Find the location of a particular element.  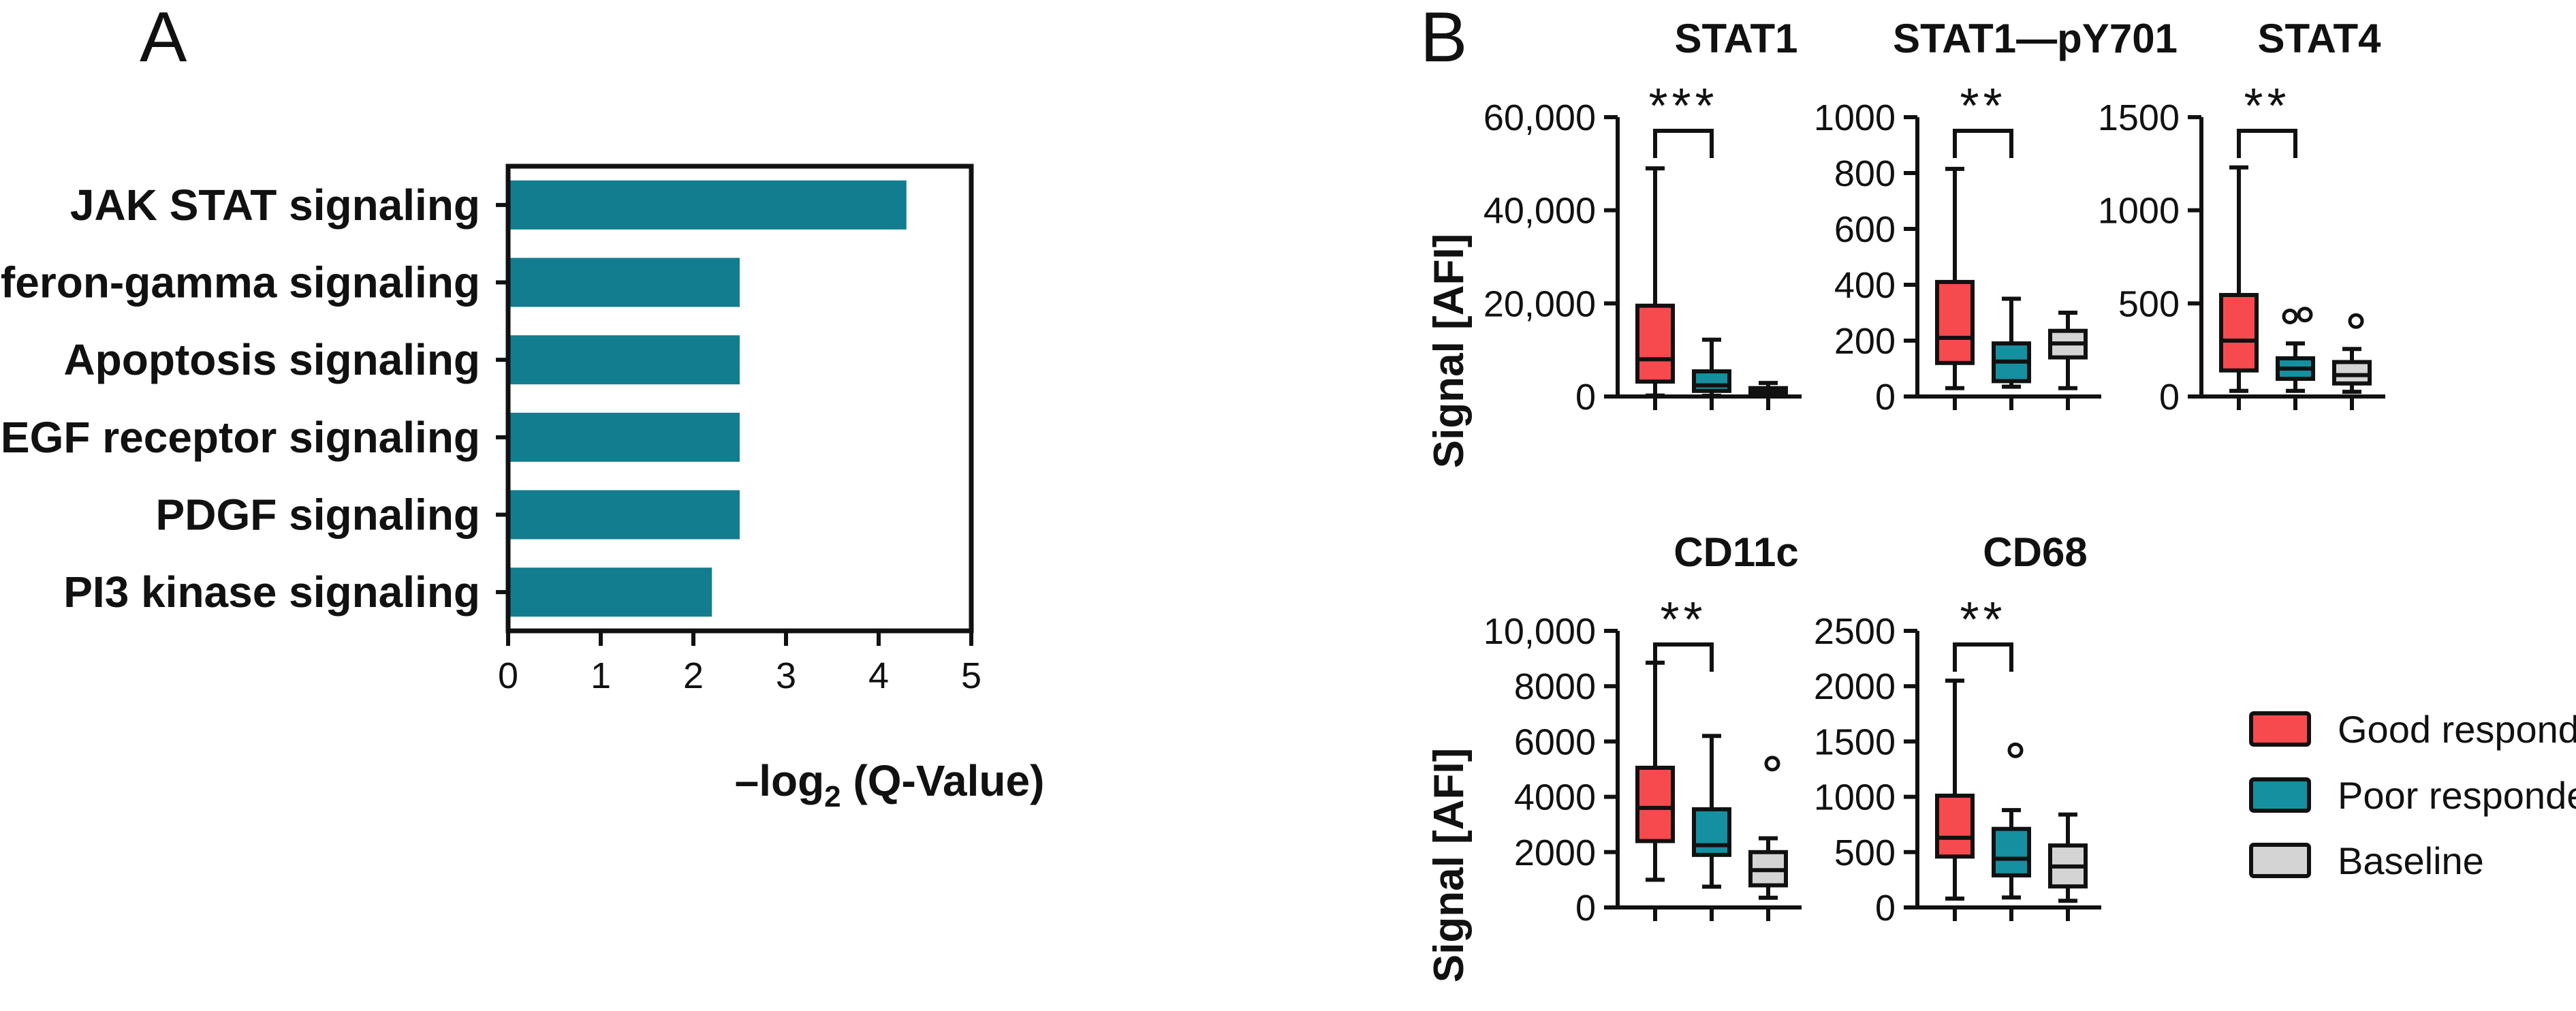

significance-stars: *** is located at coordinates (1683, 106).